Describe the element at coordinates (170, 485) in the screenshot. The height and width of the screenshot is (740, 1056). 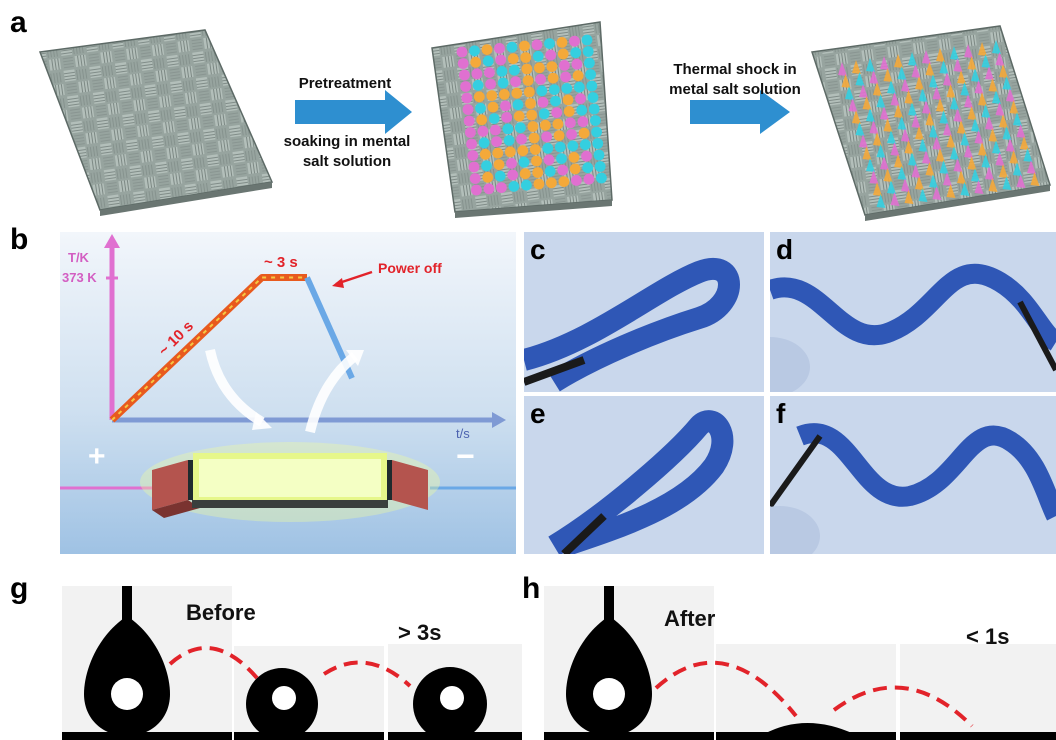
I see `left-electrode` at that location.